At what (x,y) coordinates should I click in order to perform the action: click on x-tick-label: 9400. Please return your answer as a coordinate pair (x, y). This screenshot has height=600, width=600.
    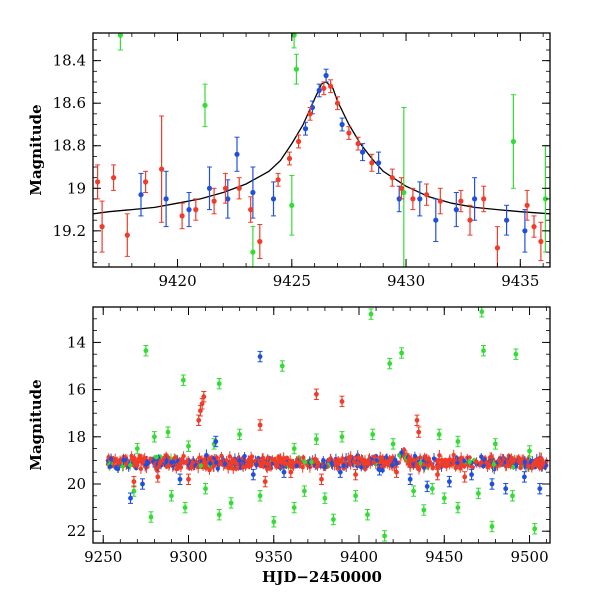
    Looking at the image, I should click on (359, 557).